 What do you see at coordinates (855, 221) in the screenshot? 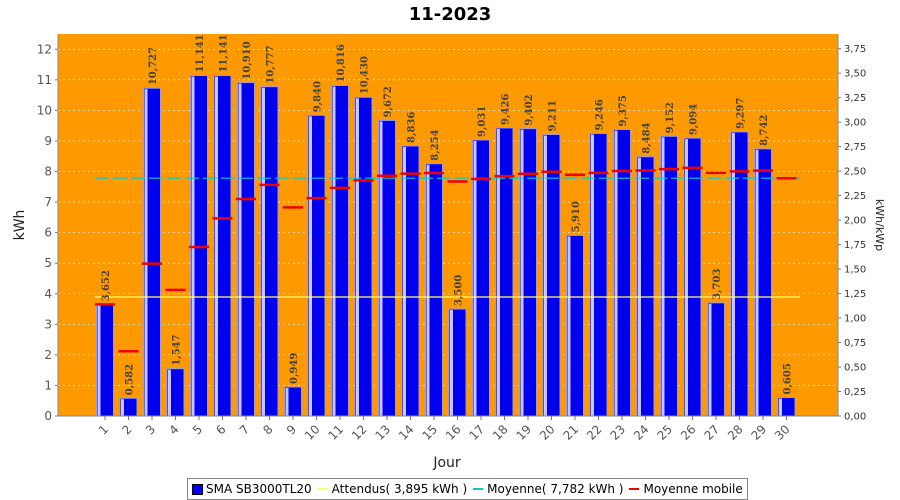
I see `y-right-tick-label: 2,00` at bounding box center [855, 221].